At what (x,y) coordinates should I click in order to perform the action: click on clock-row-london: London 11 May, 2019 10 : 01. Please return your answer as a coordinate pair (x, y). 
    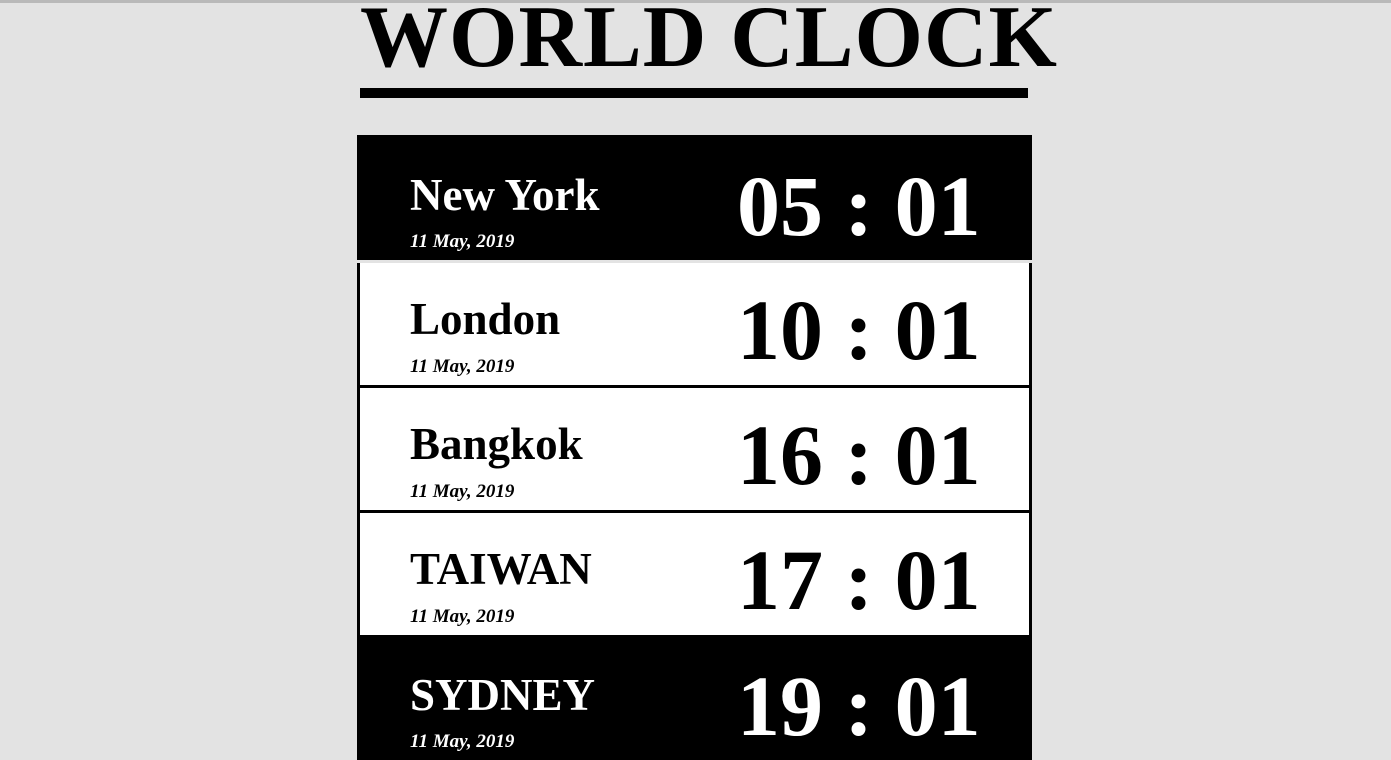
    Looking at the image, I should click on (694, 325).